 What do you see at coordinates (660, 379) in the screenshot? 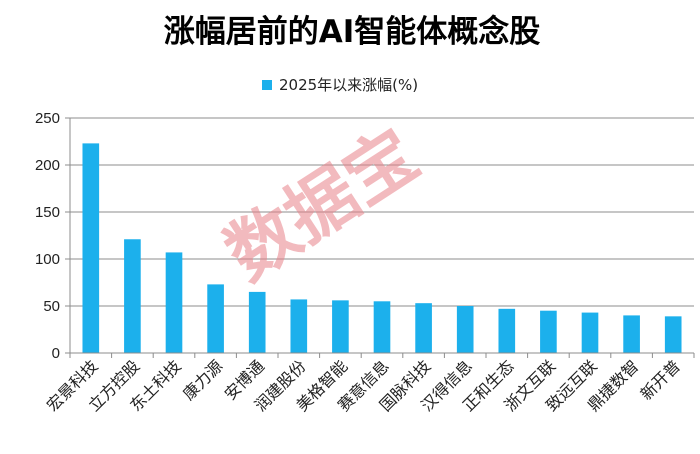
I see `x-tick-label: 新开普` at bounding box center [660, 379].